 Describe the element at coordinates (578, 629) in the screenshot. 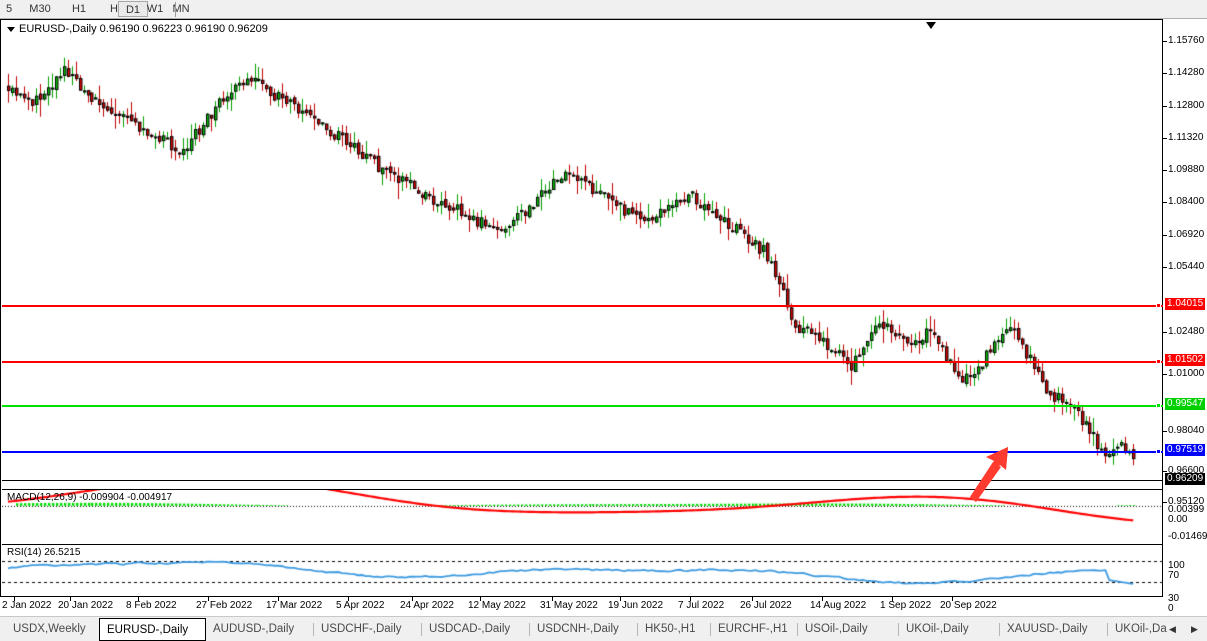

I see `chart-tab-usdcnh-daily: USDCNH-,Daily` at that location.